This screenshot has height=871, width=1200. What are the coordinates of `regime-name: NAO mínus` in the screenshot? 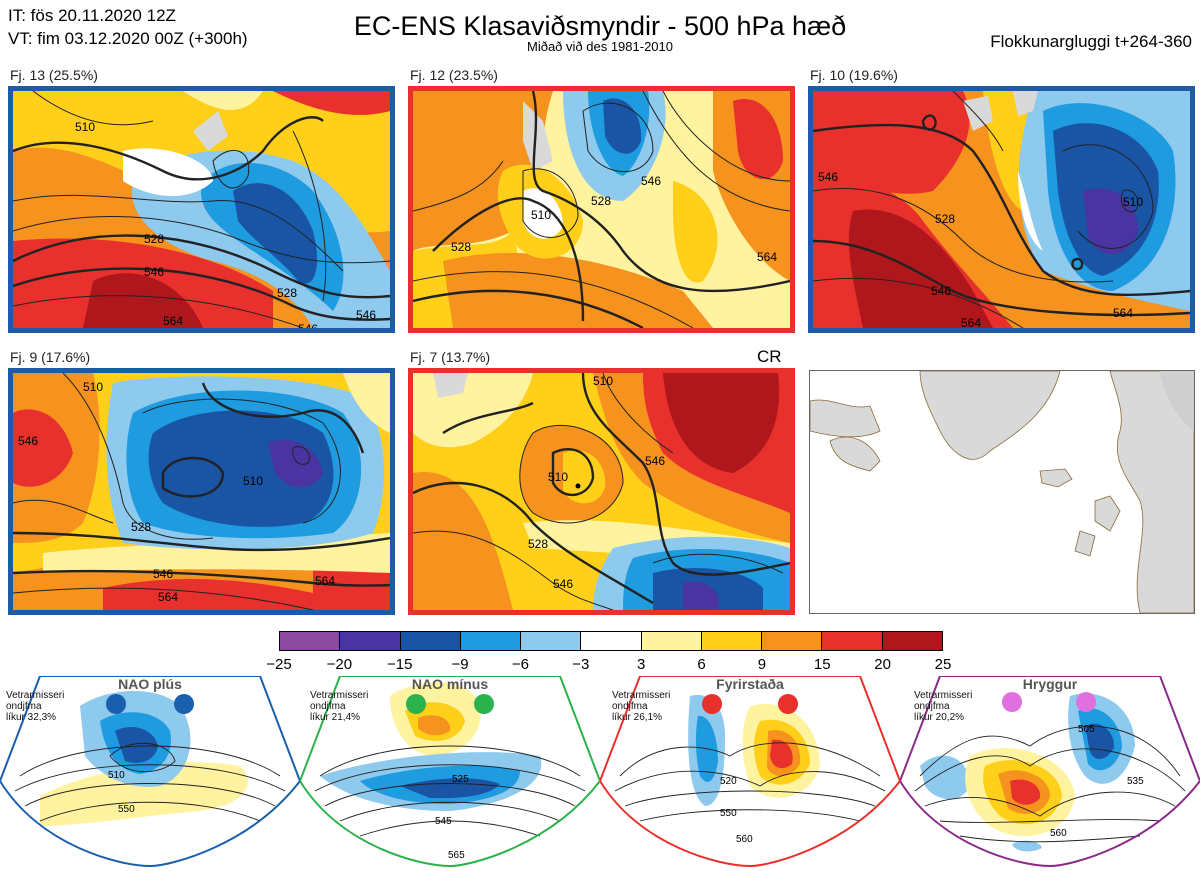 It's located at (450, 684).